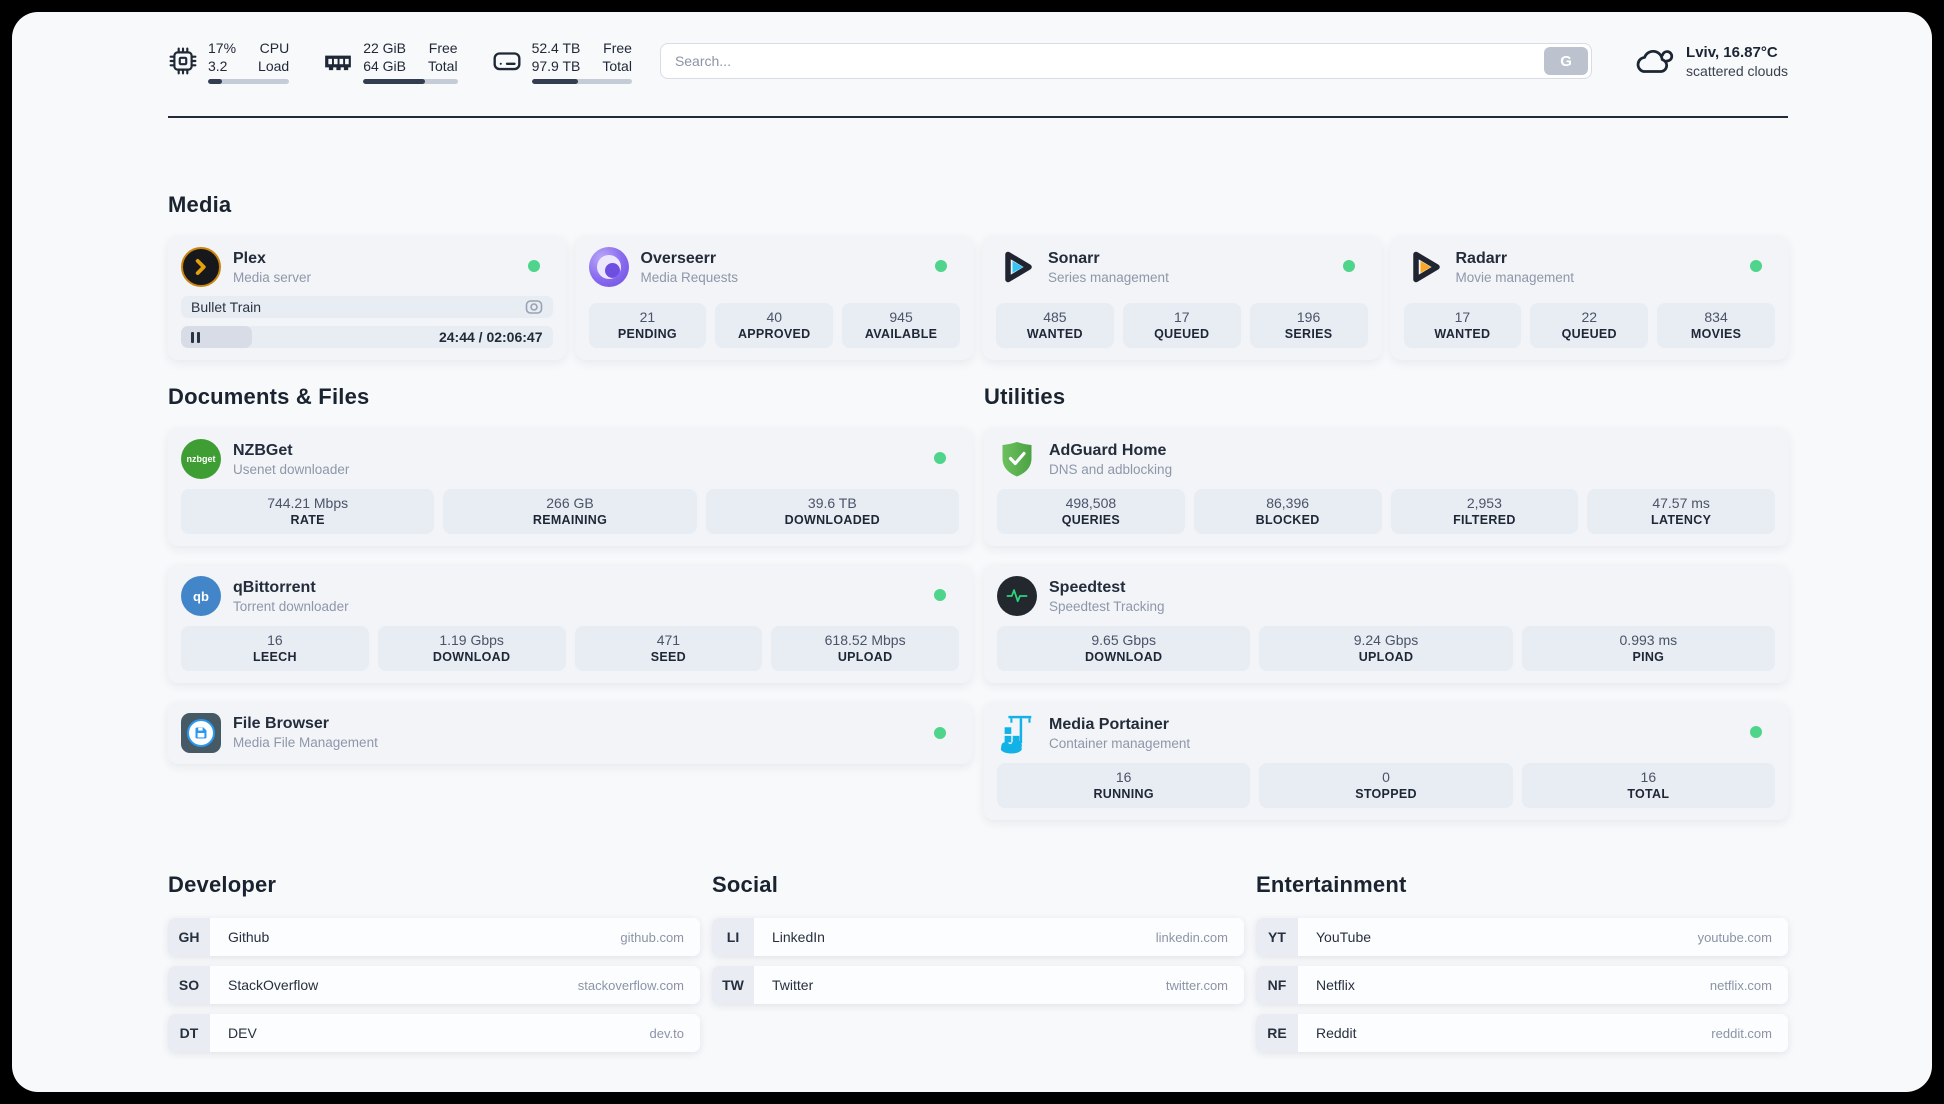 This screenshot has height=1104, width=1944. I want to click on app-subtitle: Torrent downloader, so click(291, 606).